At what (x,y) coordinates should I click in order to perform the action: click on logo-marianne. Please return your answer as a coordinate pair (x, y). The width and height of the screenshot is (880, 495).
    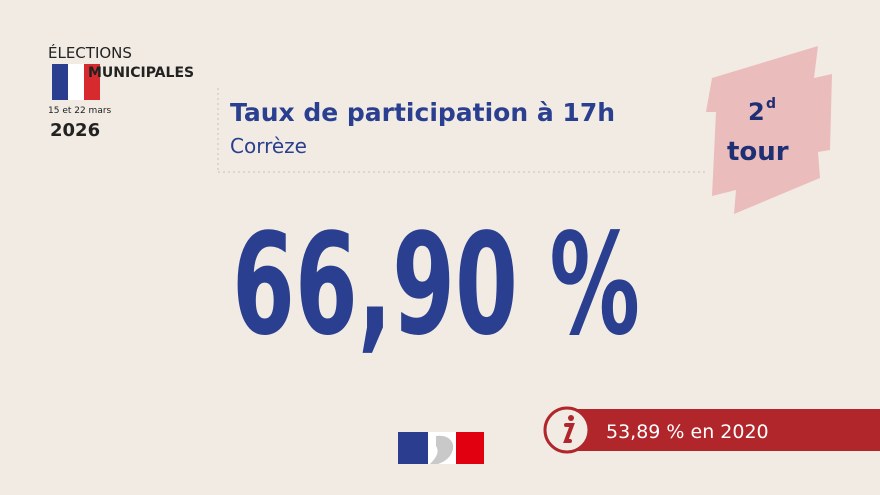
    Looking at the image, I should click on (442, 449).